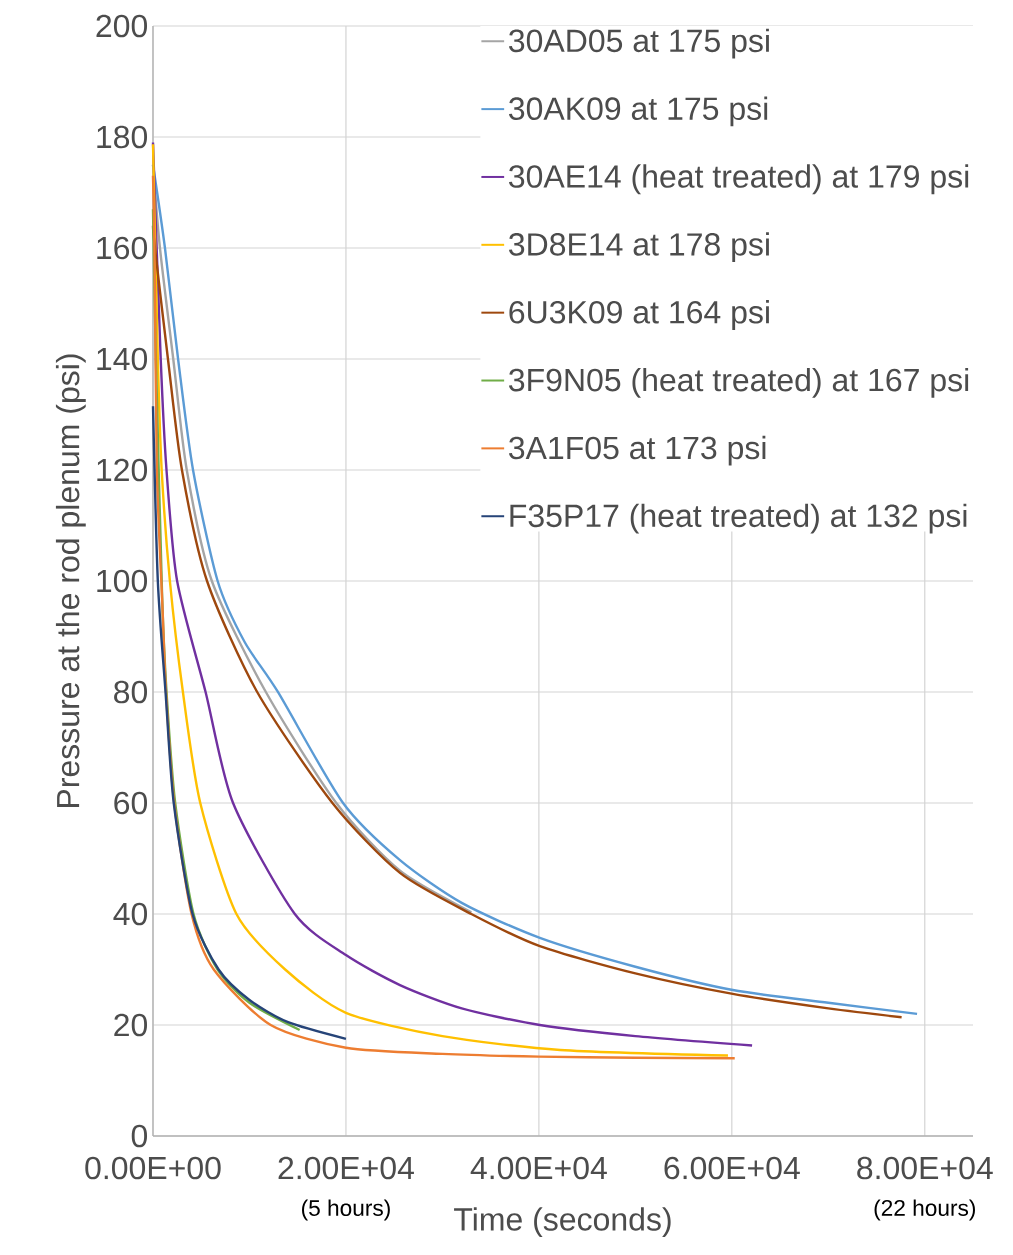 This screenshot has width=1013, height=1255. I want to click on legend-label: 6U3K09 at 164 psi, so click(639, 315).